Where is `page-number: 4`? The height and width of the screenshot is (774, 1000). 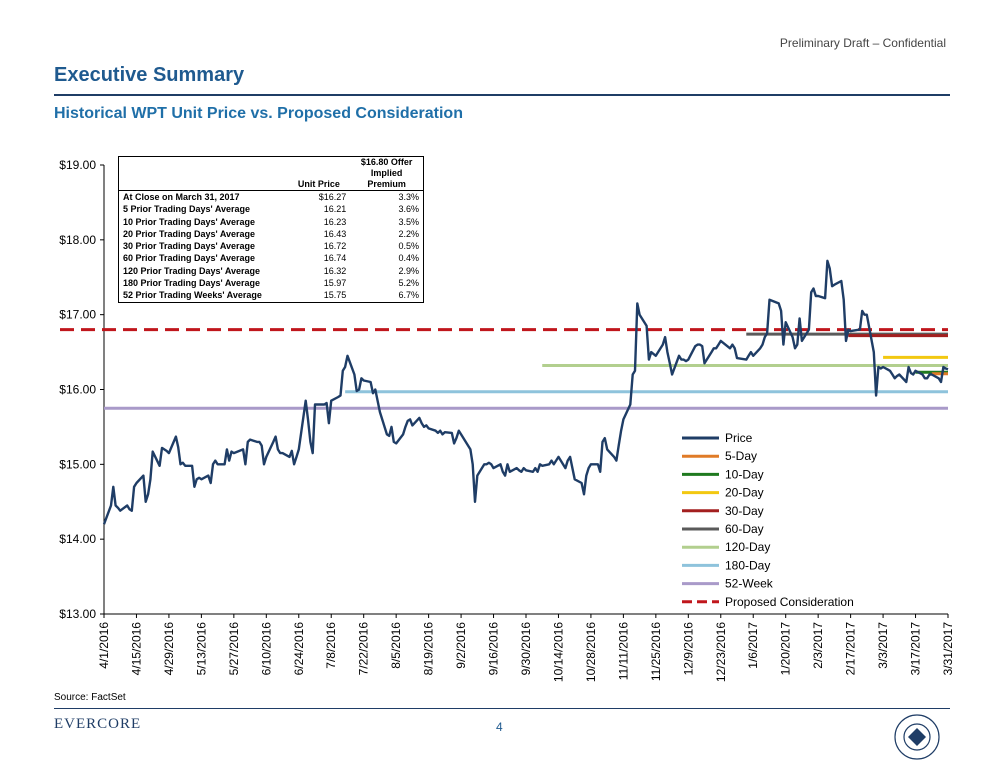
page-number: 4 is located at coordinates (499, 727).